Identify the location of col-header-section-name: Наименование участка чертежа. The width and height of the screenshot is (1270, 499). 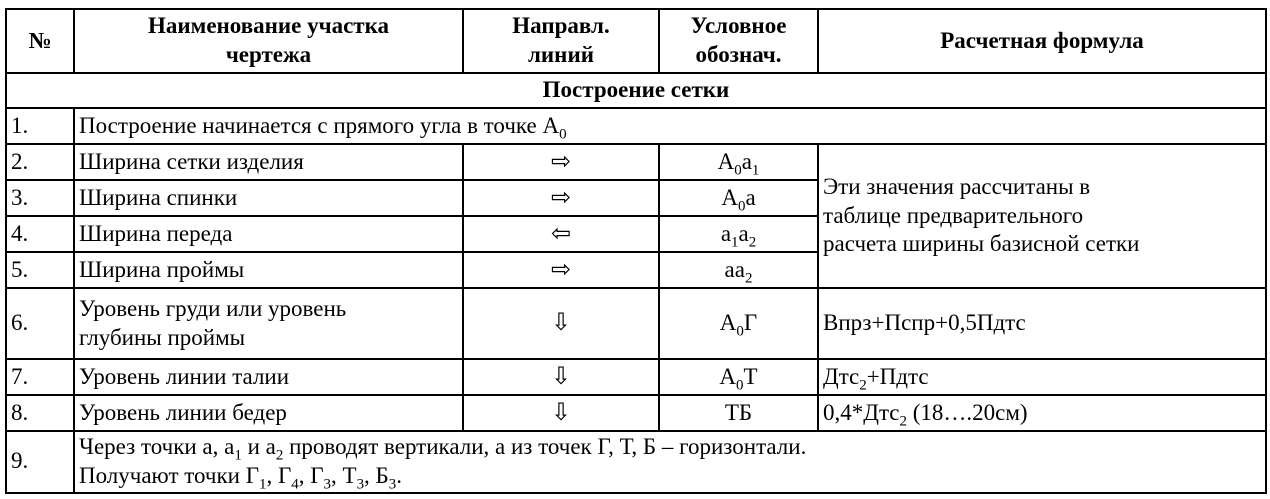
(268, 41).